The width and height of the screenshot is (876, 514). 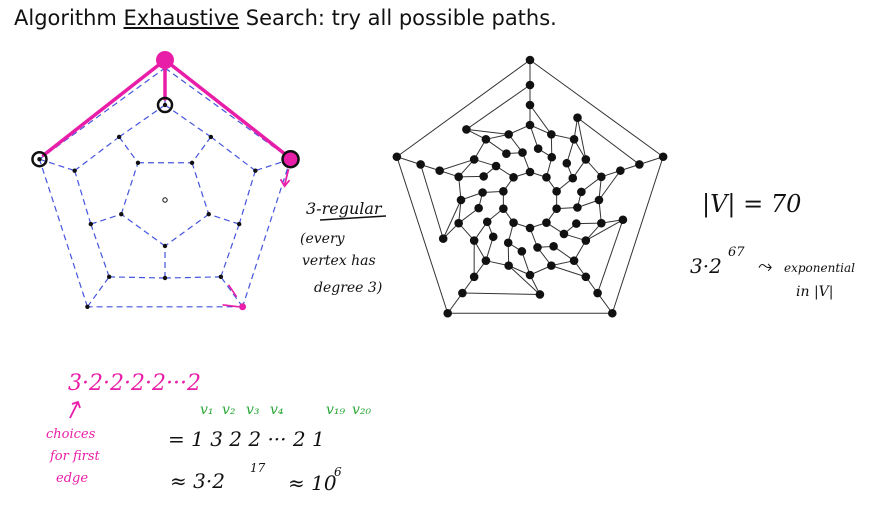 What do you see at coordinates (226, 107) in the screenshot?
I see `path-edge-right` at bounding box center [226, 107].